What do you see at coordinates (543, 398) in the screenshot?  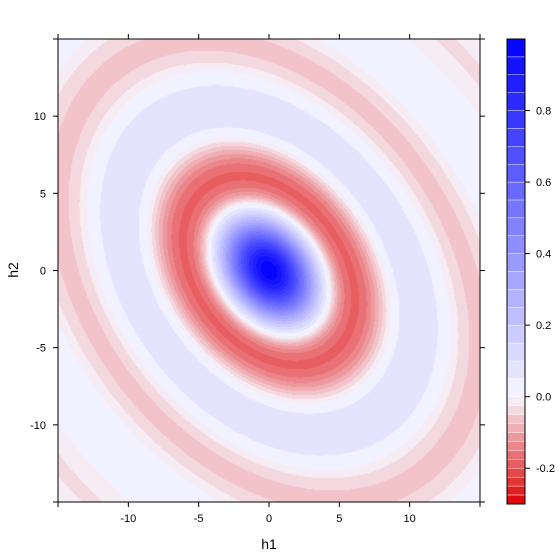 I see `colorbar-tick-label: 0.0` at bounding box center [543, 398].